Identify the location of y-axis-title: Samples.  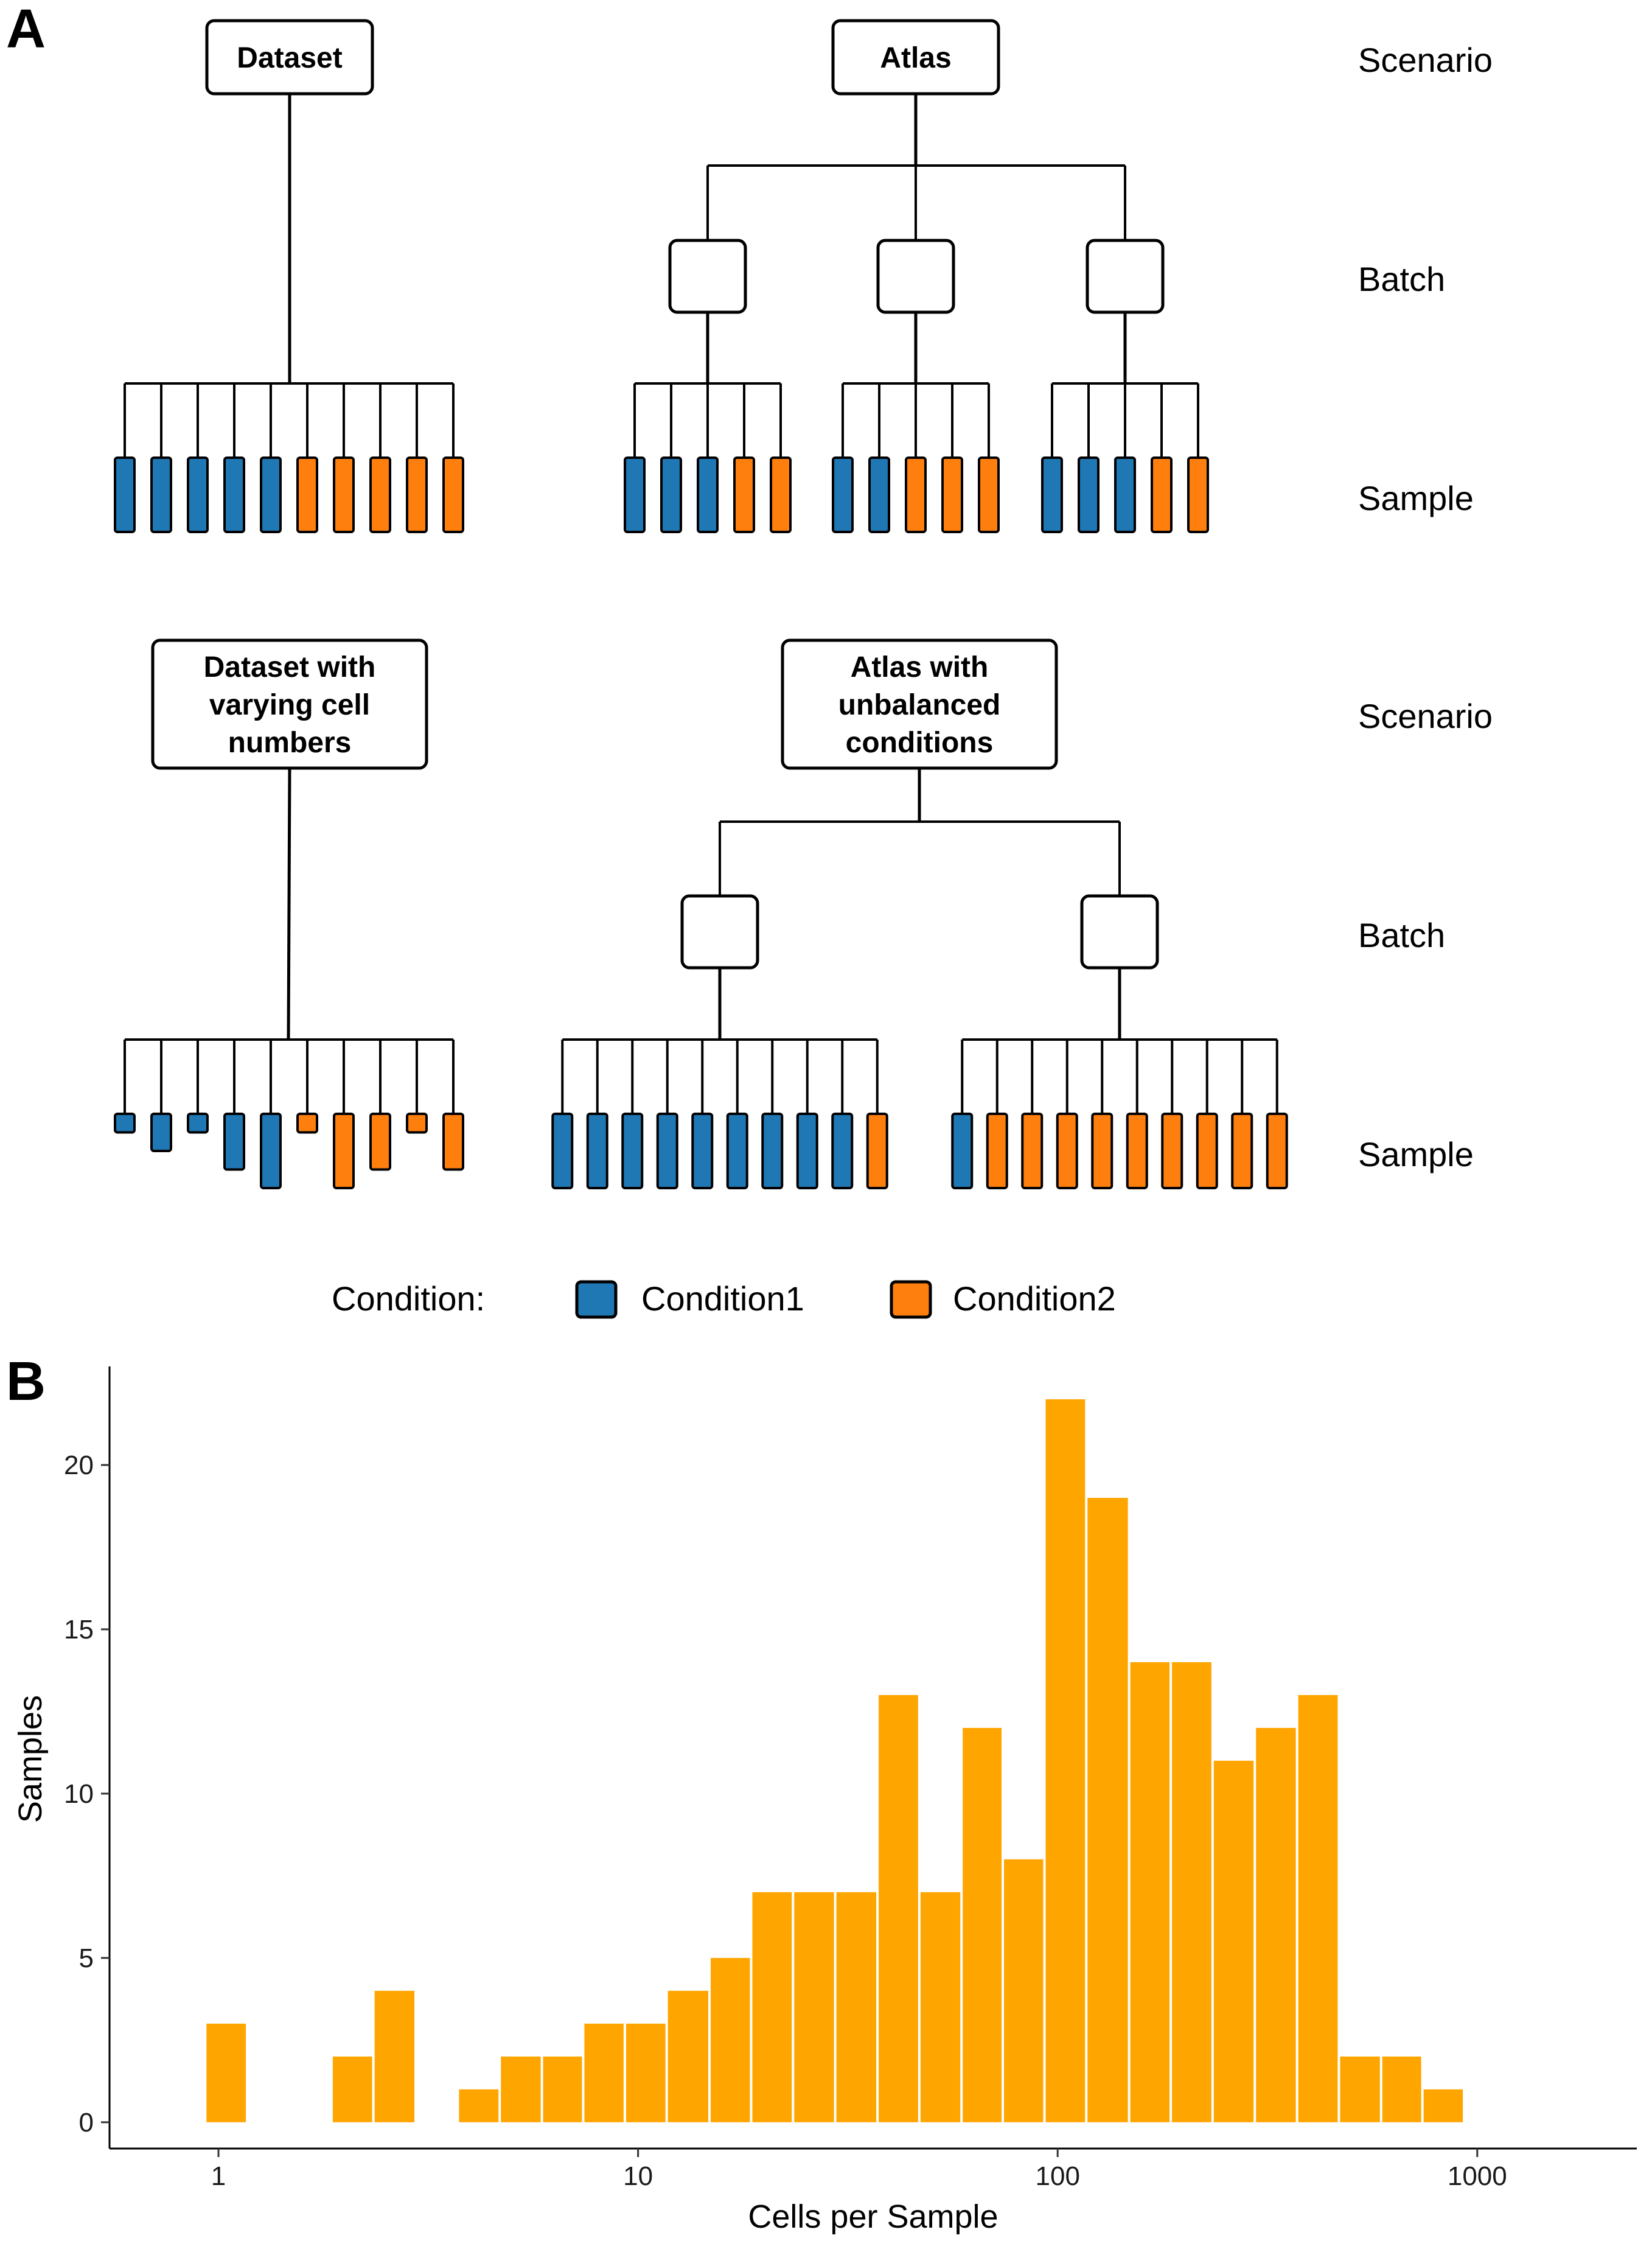
(30, 1759).